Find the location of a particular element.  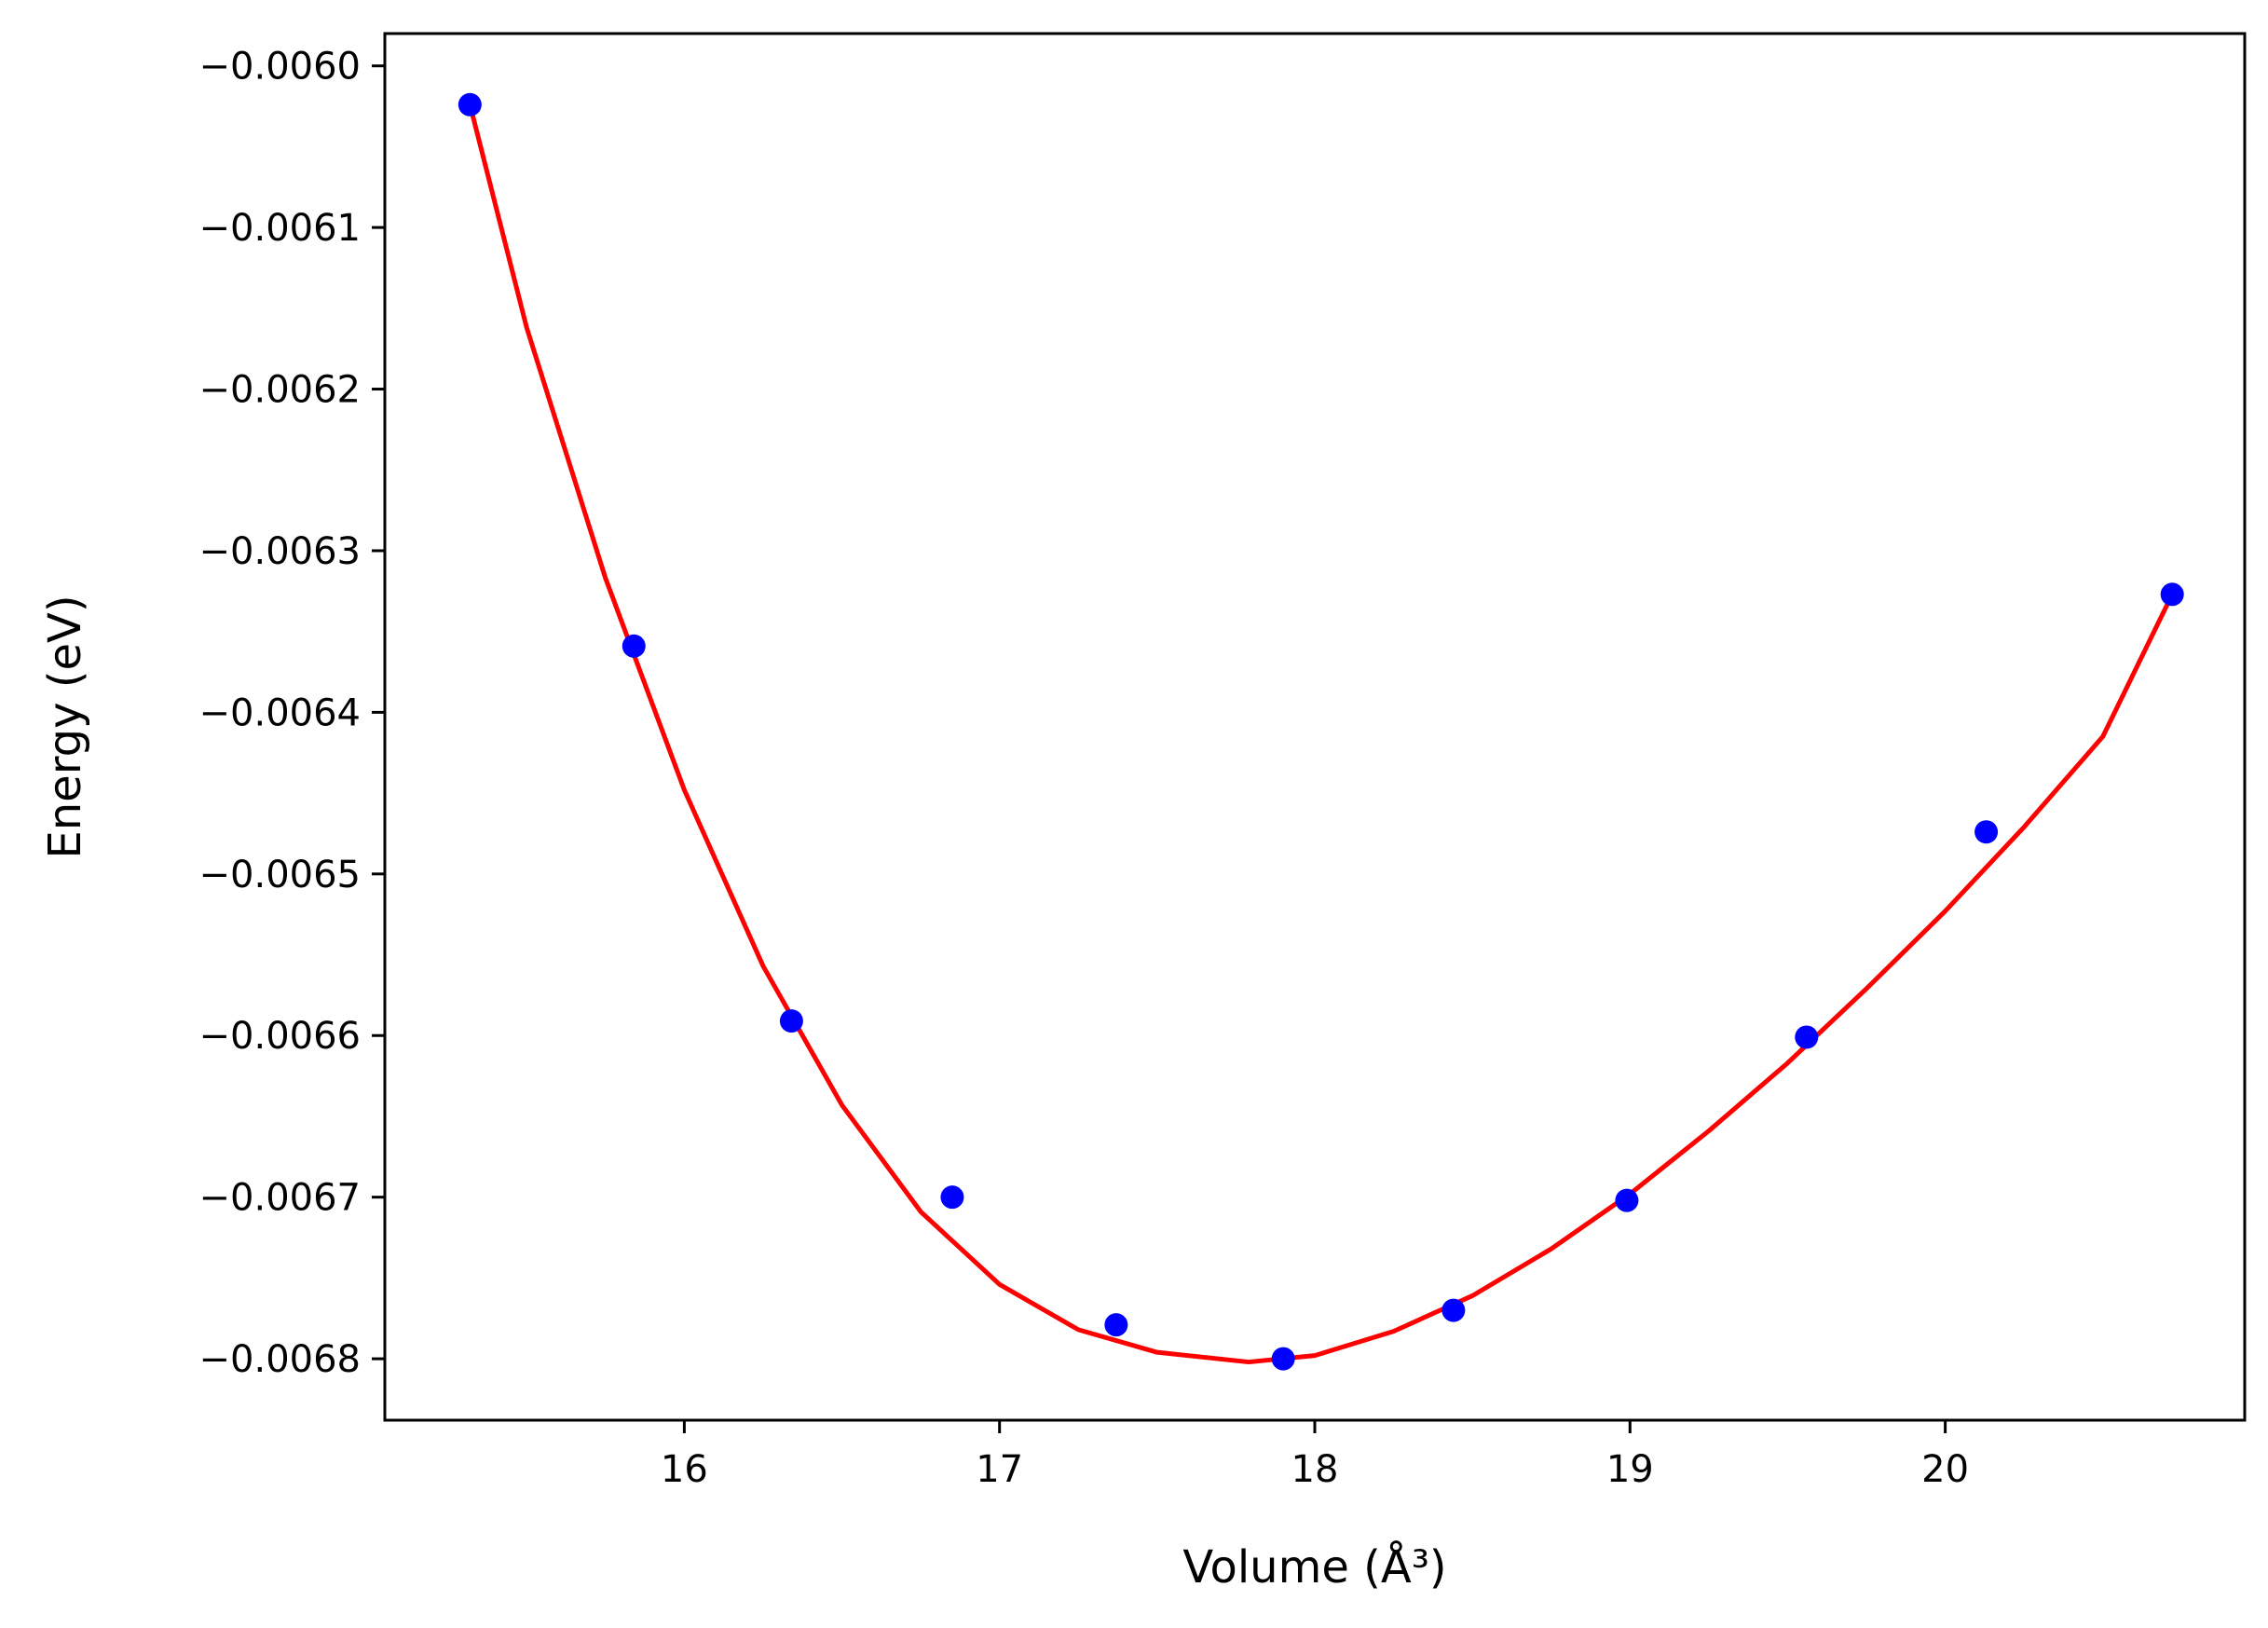

y-tick-label-9: −0.0068 is located at coordinates (280, 1360).